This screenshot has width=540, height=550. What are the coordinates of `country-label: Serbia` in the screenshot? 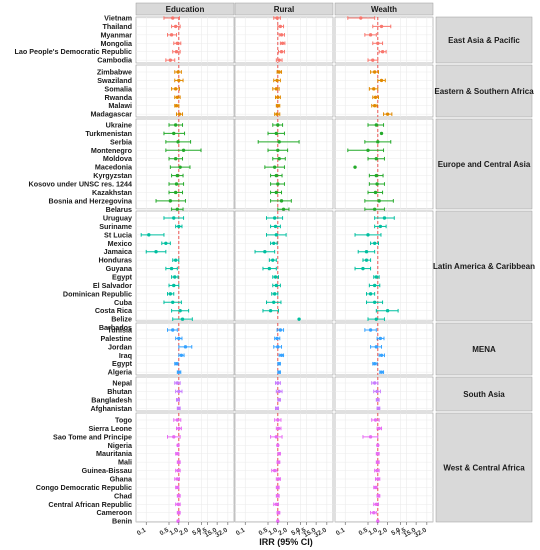 It's located at (121, 141).